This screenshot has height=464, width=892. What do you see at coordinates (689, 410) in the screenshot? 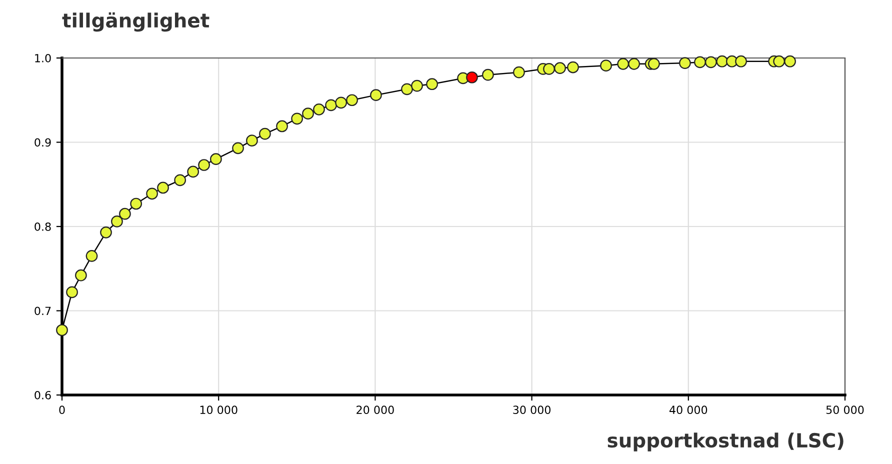
I see `x-tick-label: 40 000` at bounding box center [689, 410].